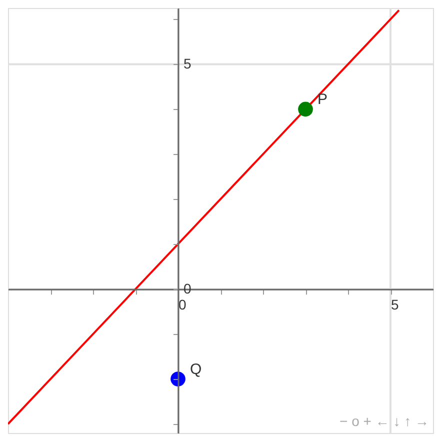 Image resolution: width=445 pixels, height=442 pixels. Describe the element at coordinates (323, 99) in the screenshot. I see `series-label: P` at that location.